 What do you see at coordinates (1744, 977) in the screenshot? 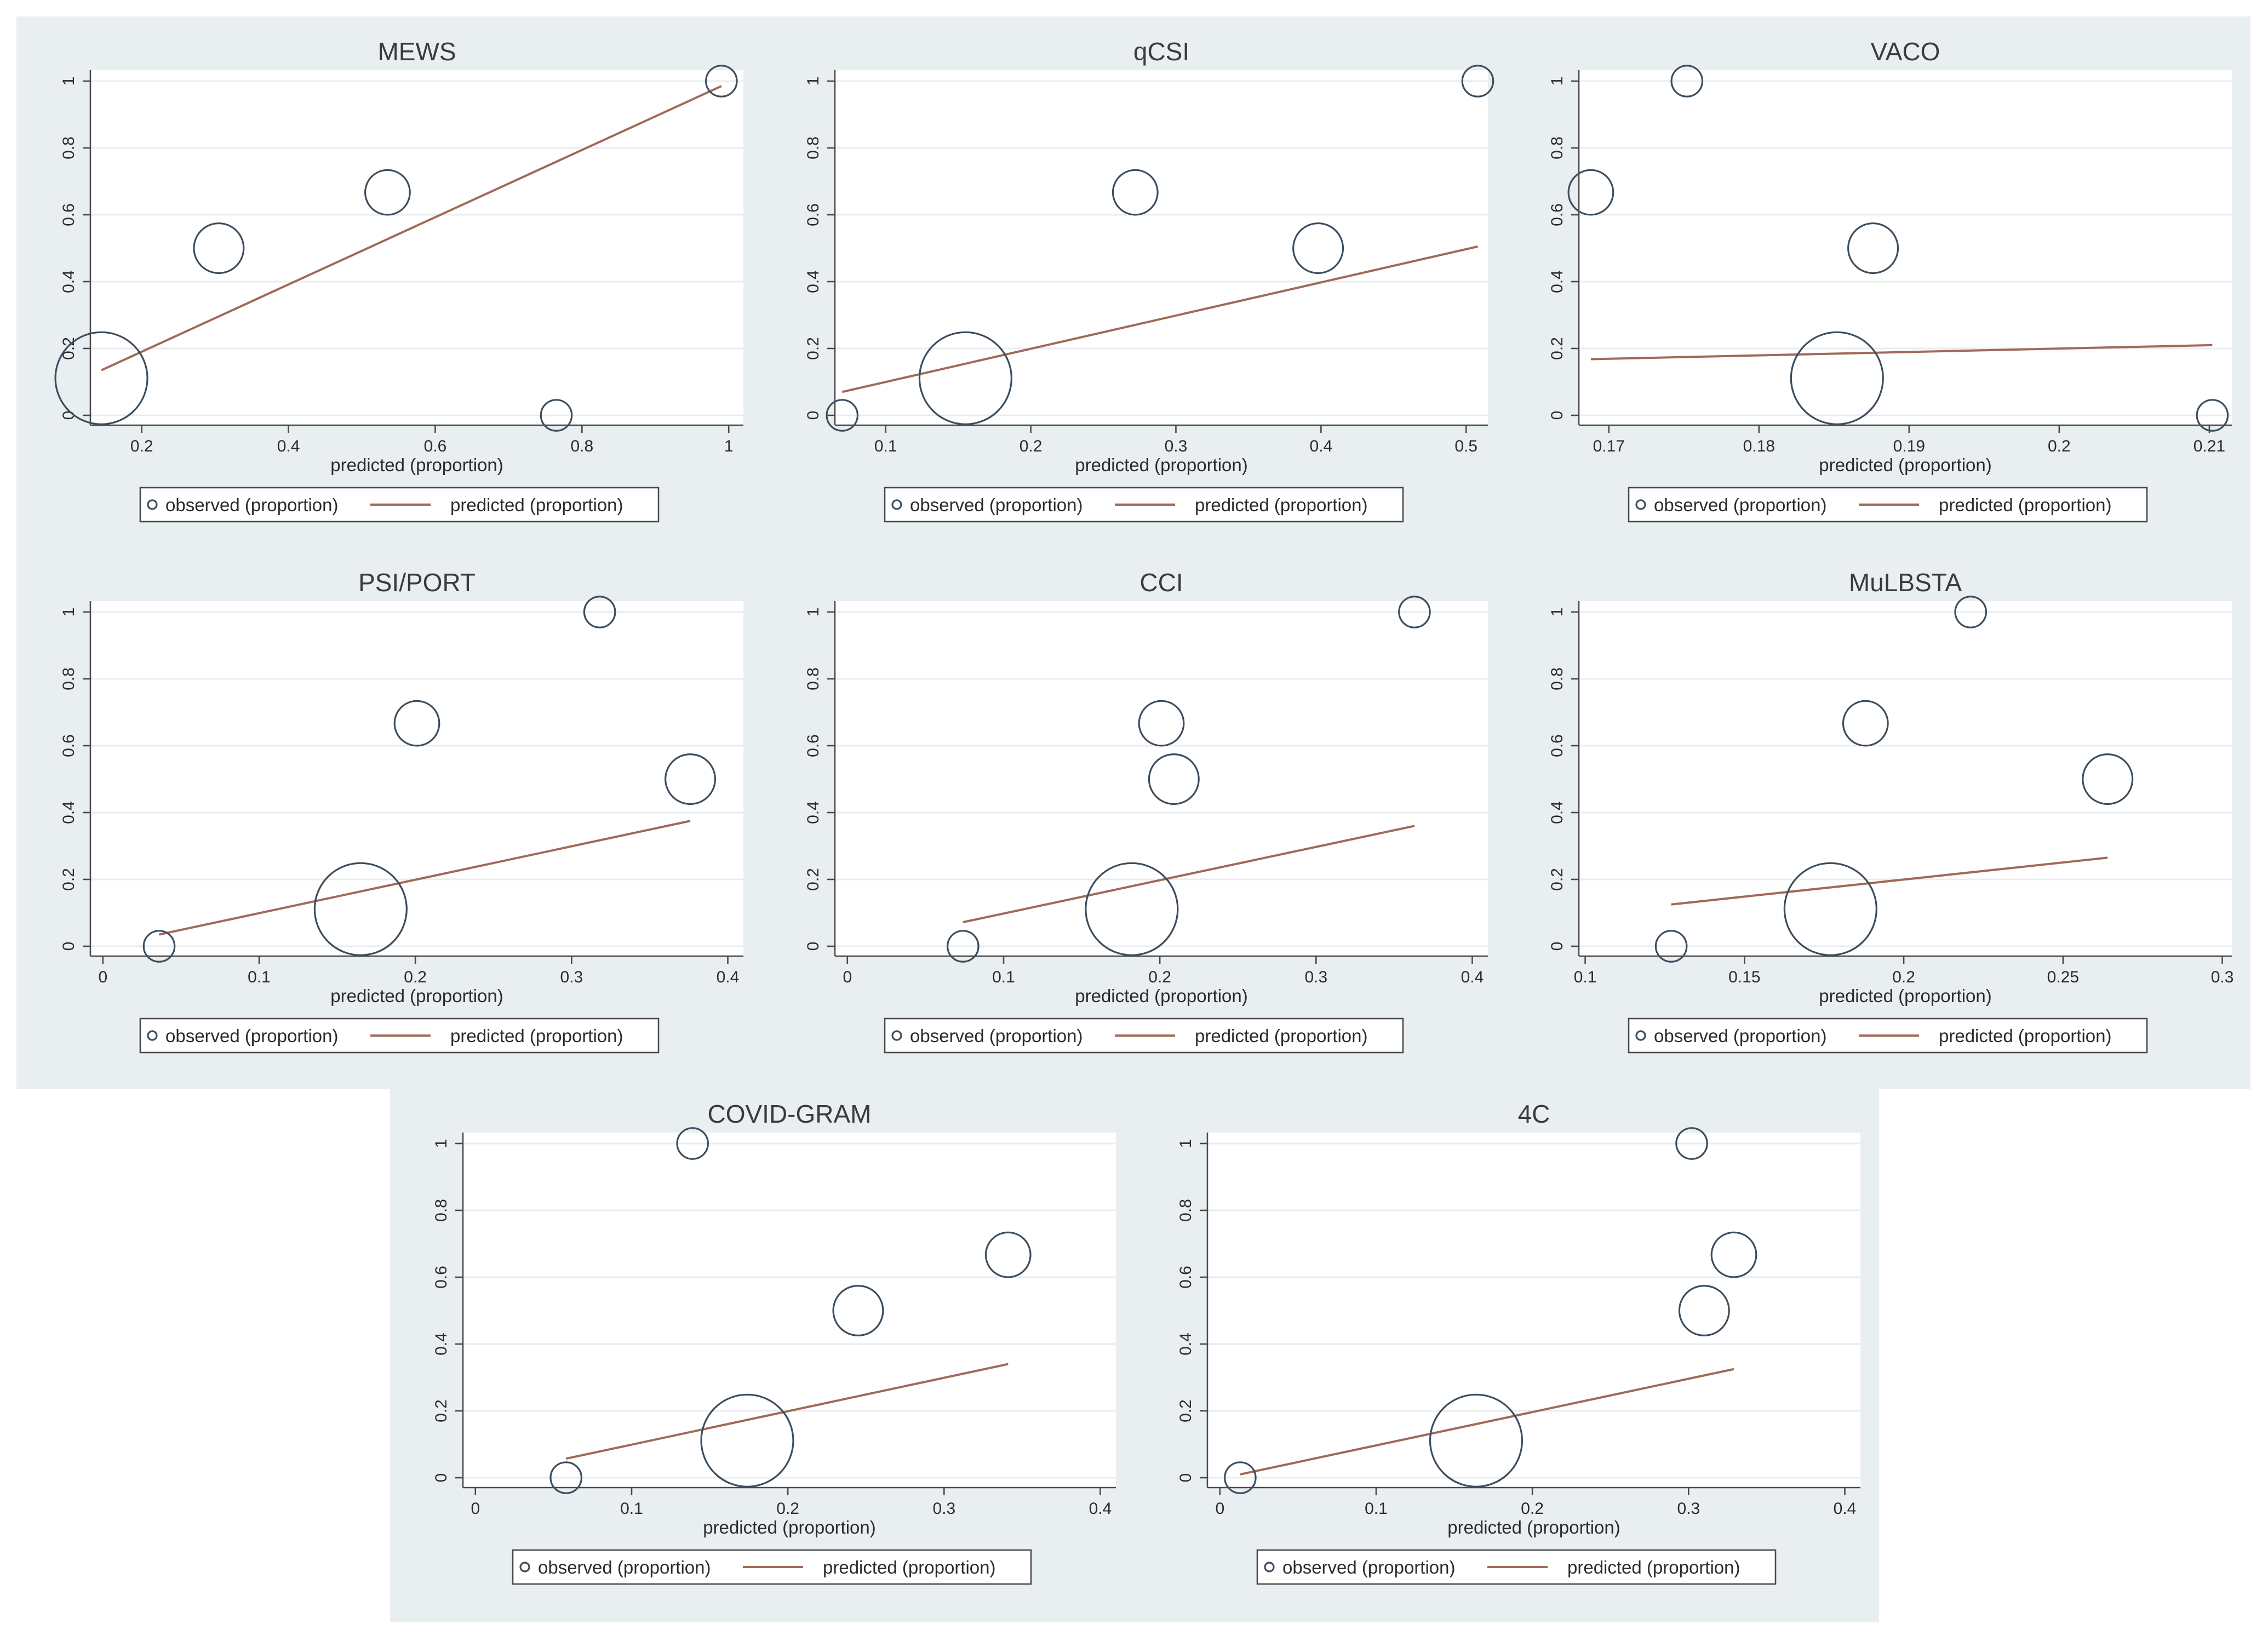
I see `x-tick-label: 0.15` at bounding box center [1744, 977].